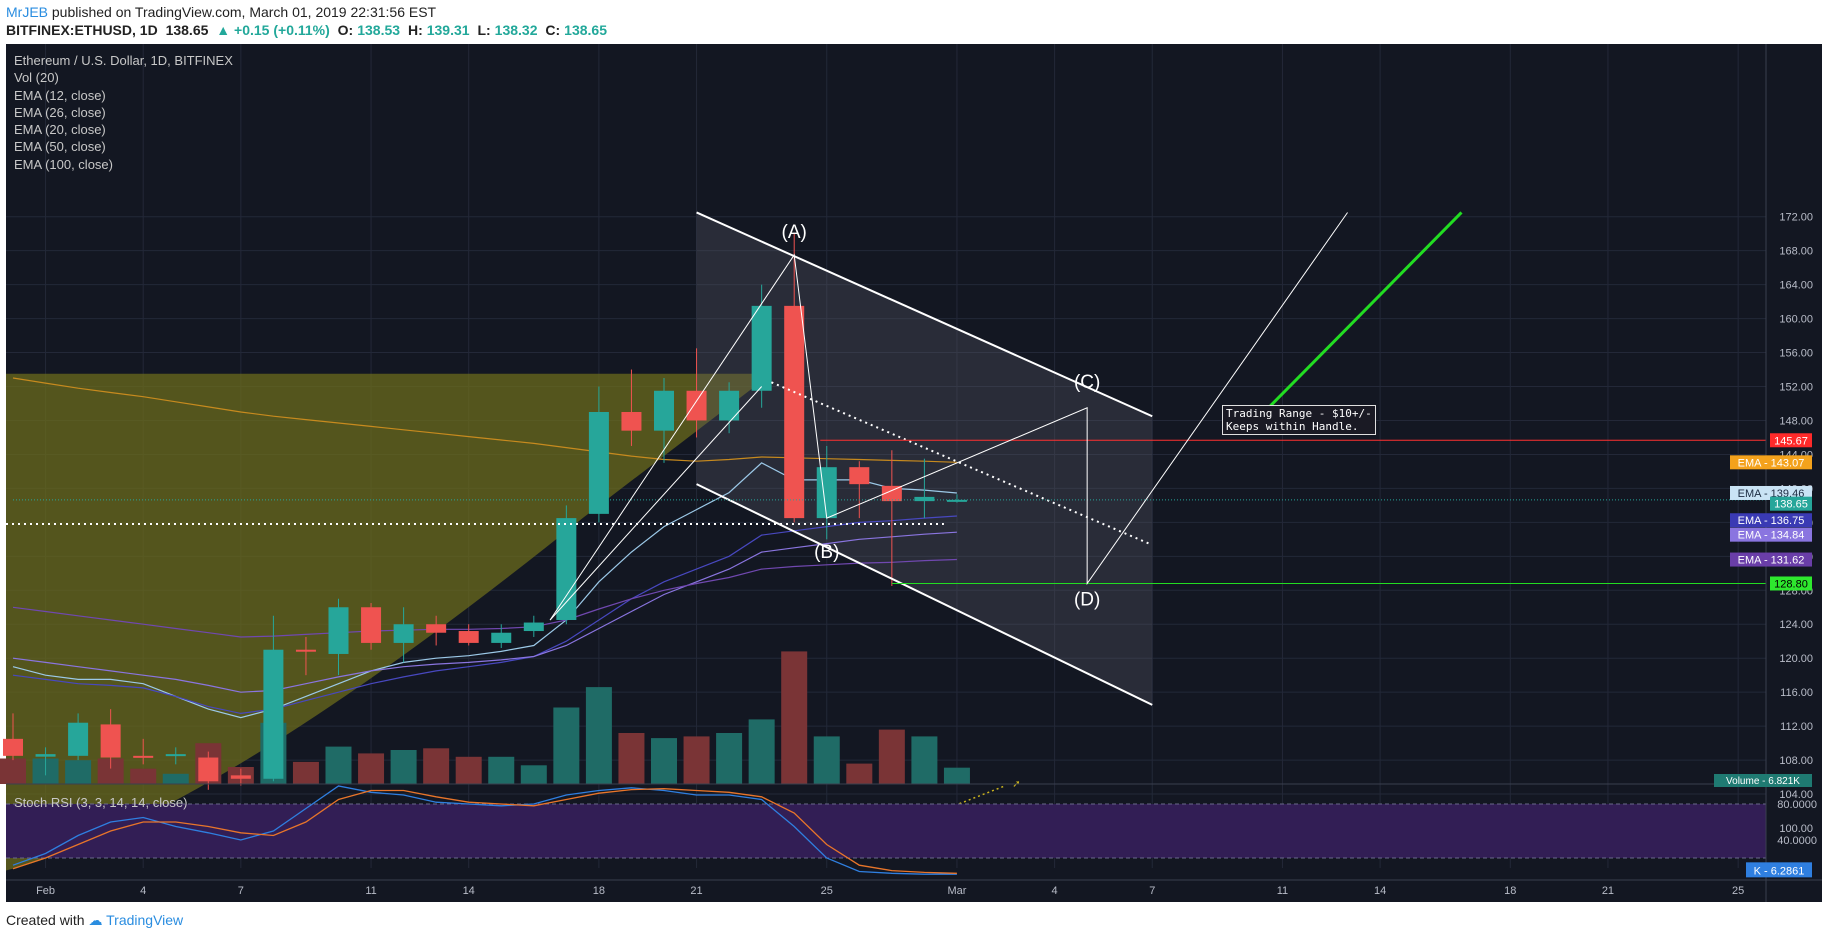 Image resolution: width=1828 pixels, height=938 pixels. What do you see at coordinates (1796, 218) in the screenshot?
I see `y-tick-label: 172.00` at bounding box center [1796, 218].